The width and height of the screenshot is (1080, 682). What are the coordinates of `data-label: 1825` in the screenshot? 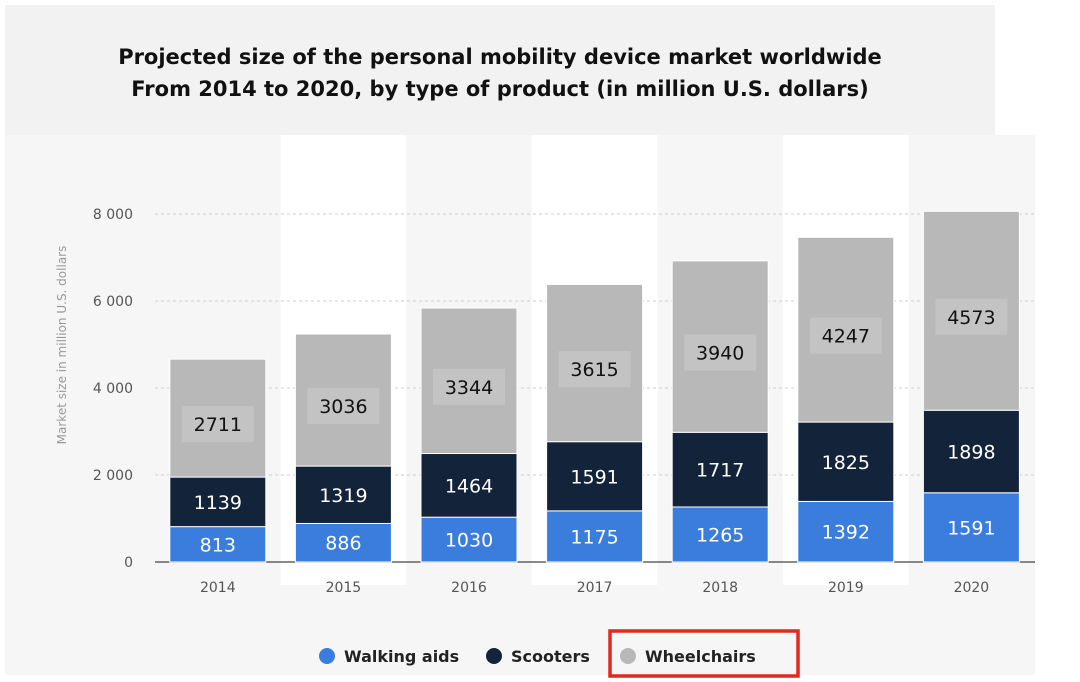 It's located at (846, 463).